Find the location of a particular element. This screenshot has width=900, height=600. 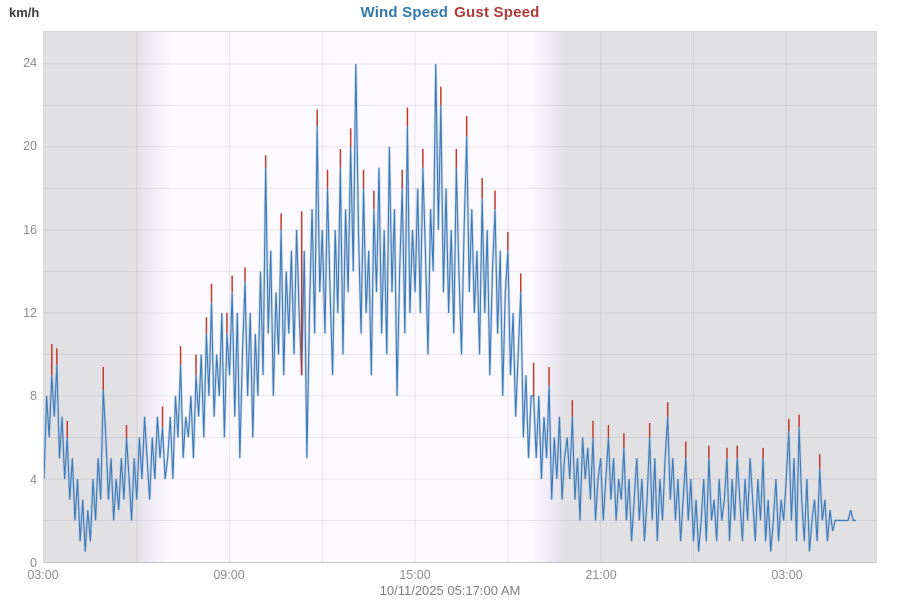

y-tick-label: 0 is located at coordinates (33, 563).